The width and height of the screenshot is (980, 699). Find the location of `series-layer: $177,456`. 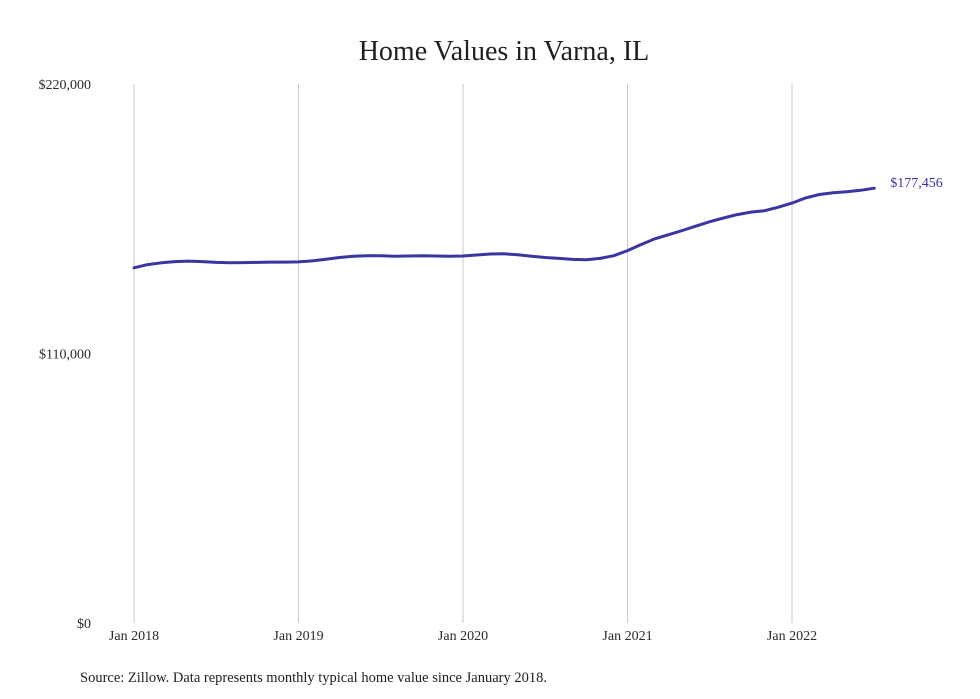

series-layer: $177,456 is located at coordinates (537, 223).